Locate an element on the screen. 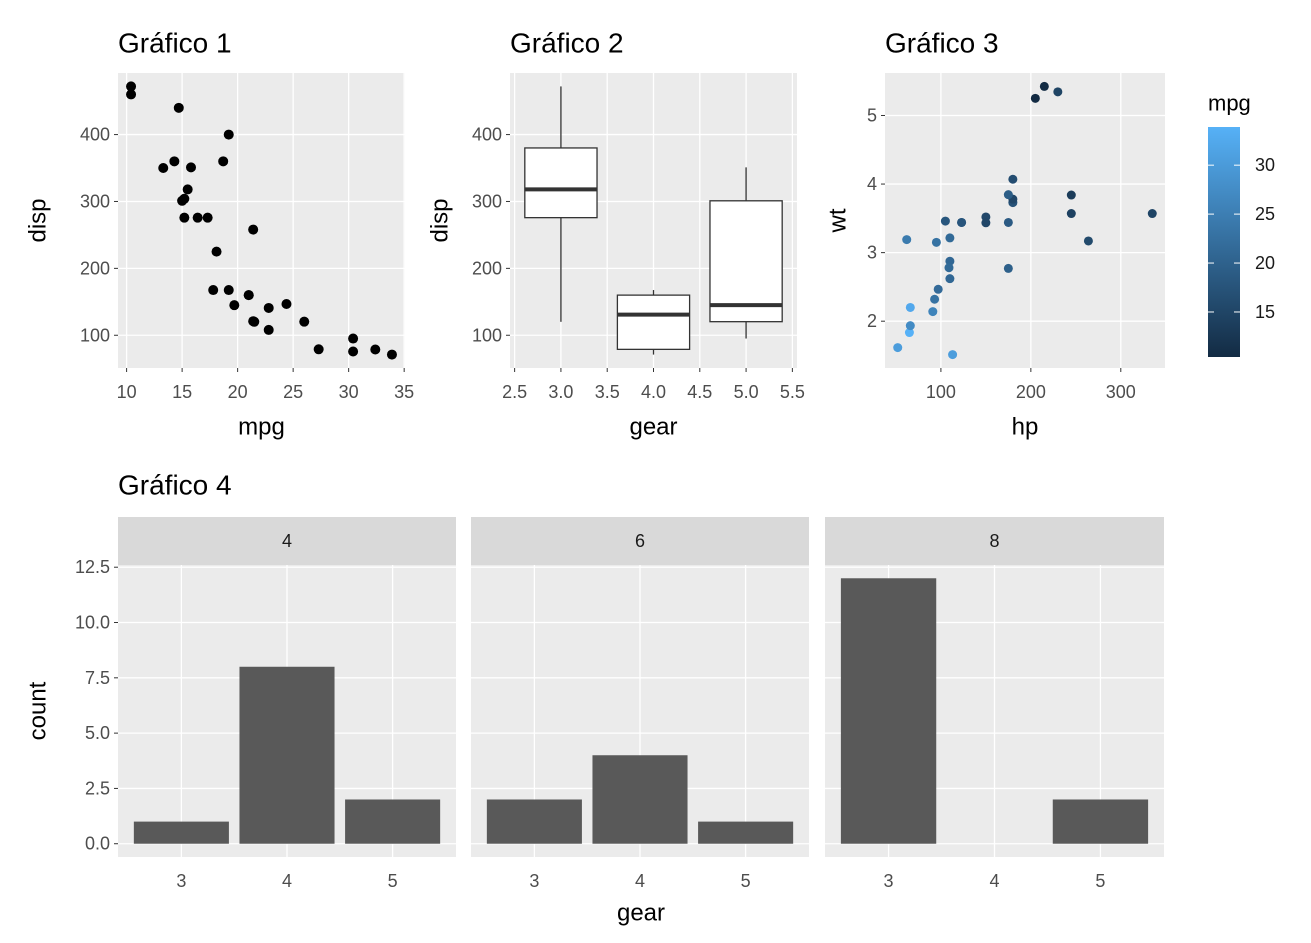 The height and width of the screenshot is (943, 1311). y-tick-label: 100 is located at coordinates (95, 335).